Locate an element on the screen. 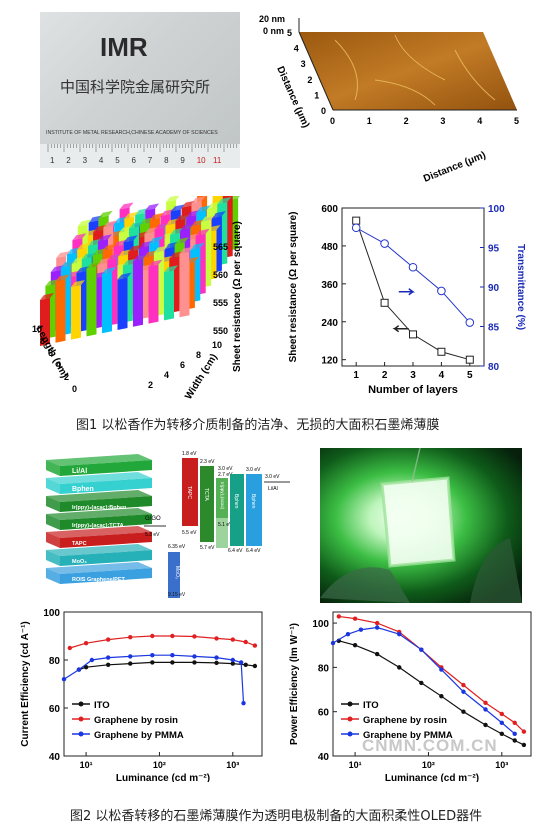  ce-plot-frame is located at coordinates (163, 684).